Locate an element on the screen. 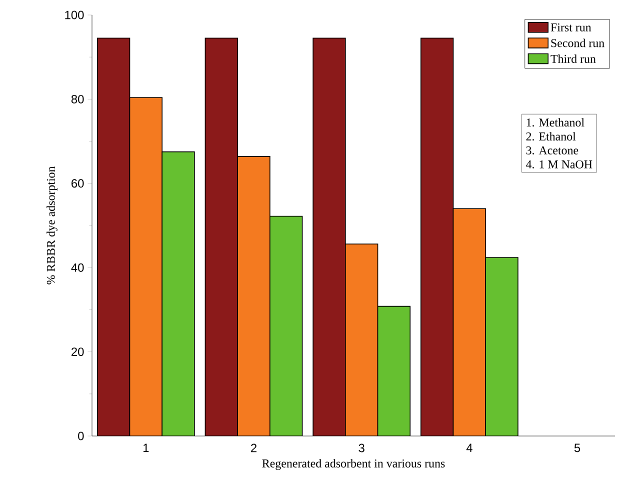 The width and height of the screenshot is (627, 503). y-axis-title: % RBBR dye adsorption is located at coordinates (52, 225).